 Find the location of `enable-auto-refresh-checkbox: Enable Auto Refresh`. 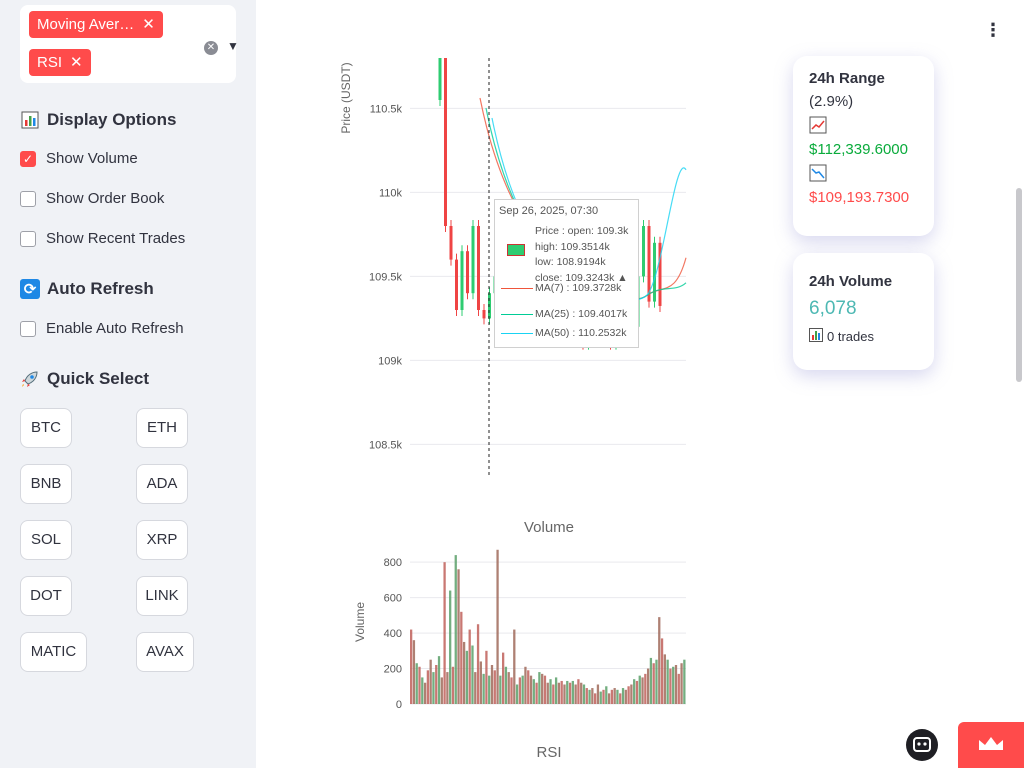

enable-auto-refresh-checkbox: Enable Auto Refresh is located at coordinates (102, 328).